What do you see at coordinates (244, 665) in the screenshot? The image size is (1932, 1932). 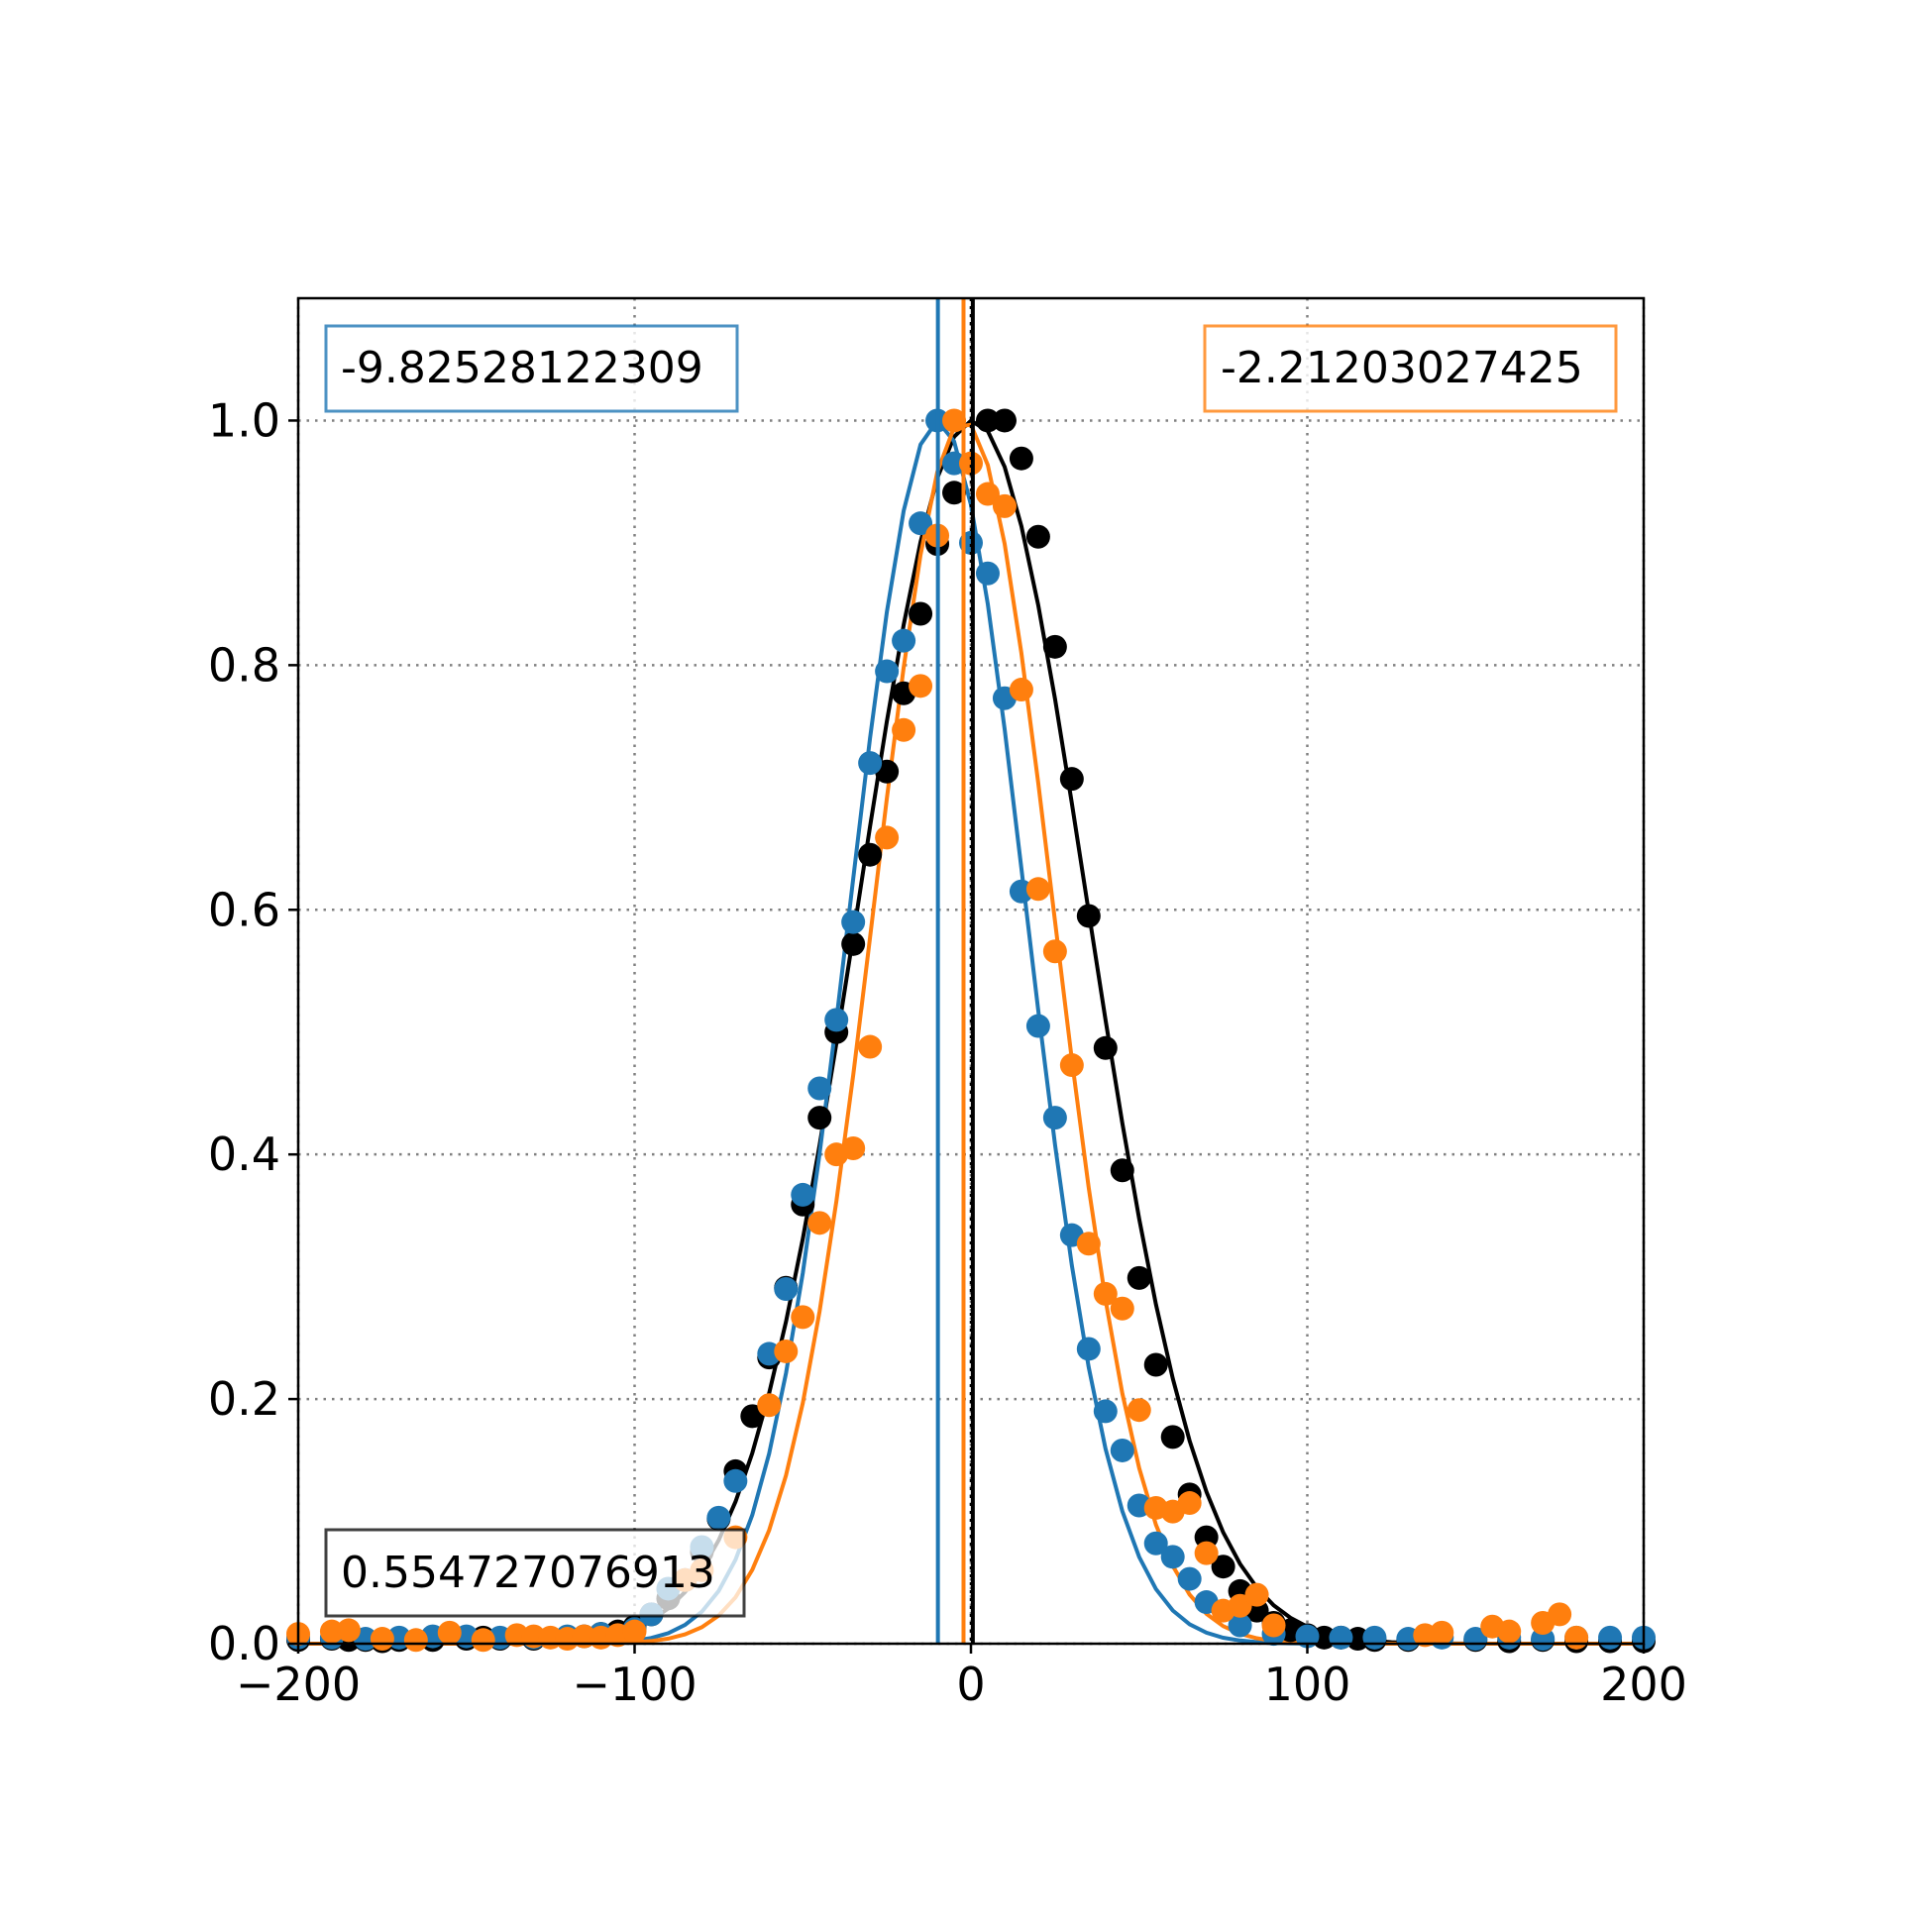 I see `y-tick-label: 0.8` at bounding box center [244, 665].